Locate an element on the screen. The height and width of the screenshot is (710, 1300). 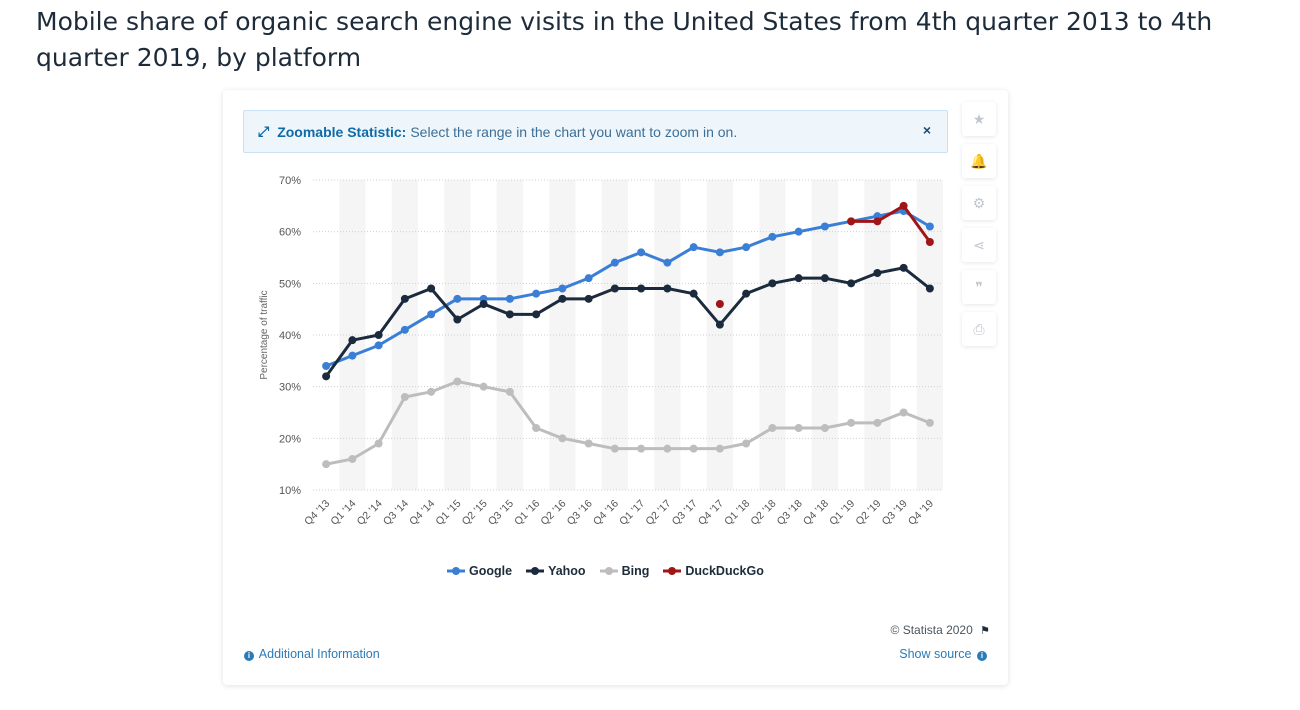
x-tick-label: Q4 '18 is located at coordinates (816, 513).